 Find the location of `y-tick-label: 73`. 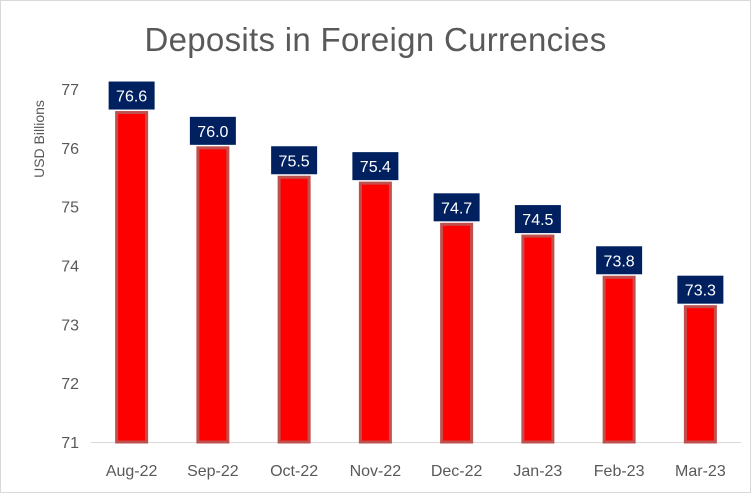

y-tick-label: 73 is located at coordinates (70, 325).